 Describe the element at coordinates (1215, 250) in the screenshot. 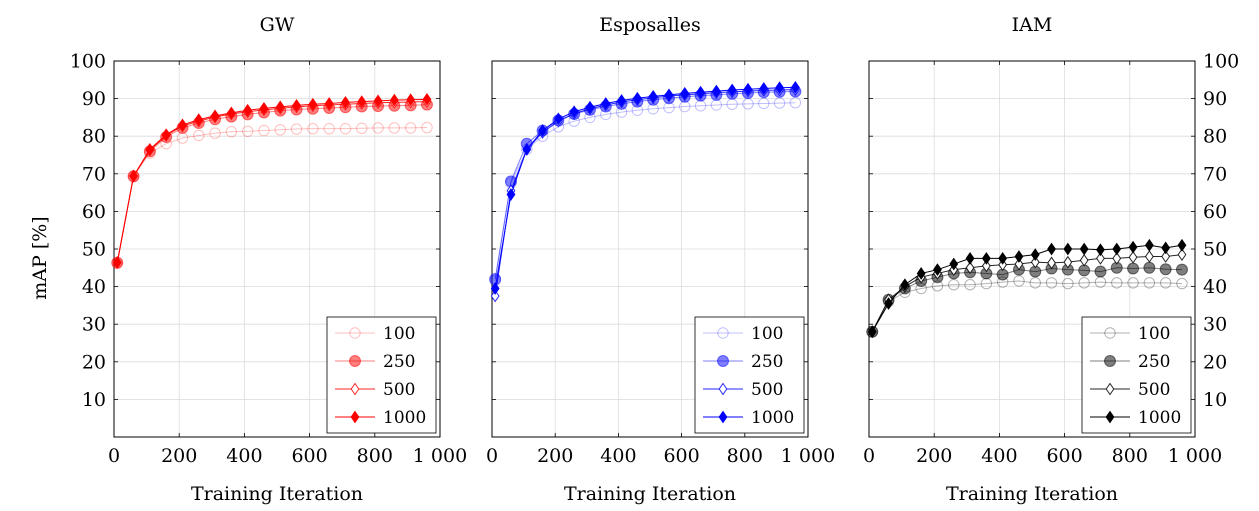

I see `y-tick-label: 50` at that location.